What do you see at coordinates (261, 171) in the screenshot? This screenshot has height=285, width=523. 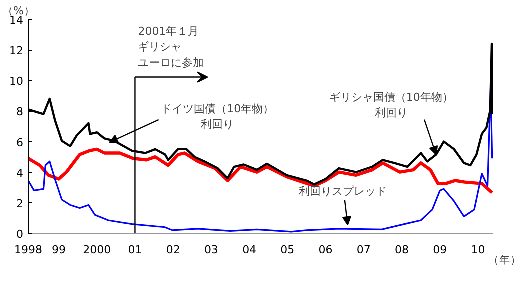 I see `line-series` at bounding box center [261, 171].